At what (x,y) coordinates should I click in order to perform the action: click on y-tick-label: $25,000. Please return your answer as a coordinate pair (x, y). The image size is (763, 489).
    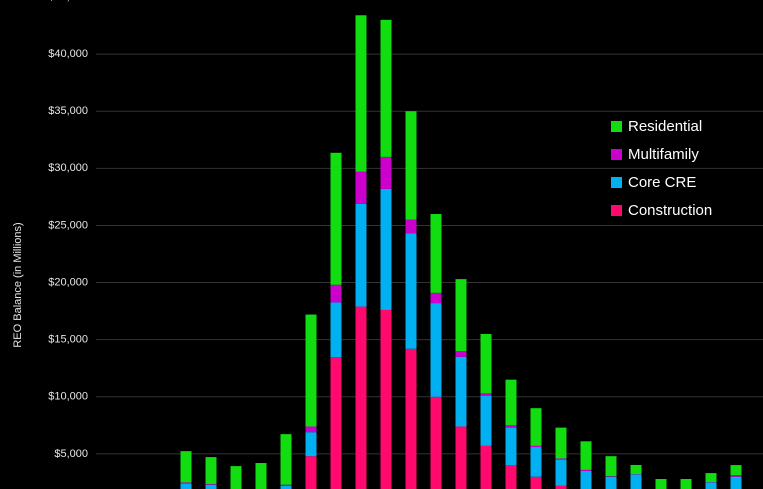
    Looking at the image, I should click on (68, 225).